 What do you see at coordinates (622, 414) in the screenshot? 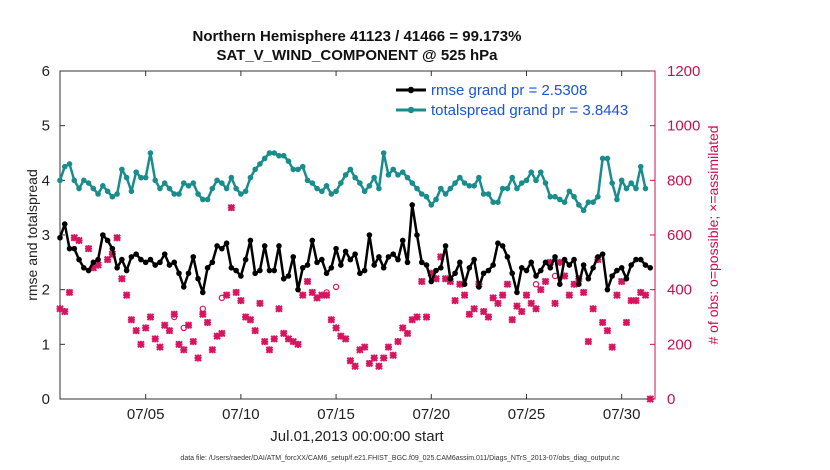
I see `x-tick-label: 07/30` at bounding box center [622, 414].